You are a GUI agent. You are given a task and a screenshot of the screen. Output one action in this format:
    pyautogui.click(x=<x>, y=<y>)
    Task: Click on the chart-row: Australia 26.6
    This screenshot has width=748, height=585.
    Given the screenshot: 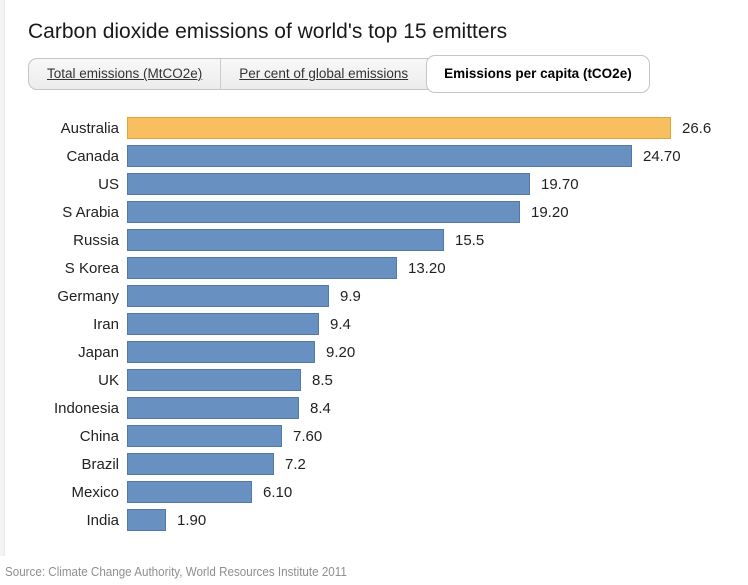 What is the action you would take?
    pyautogui.click(x=388, y=128)
    